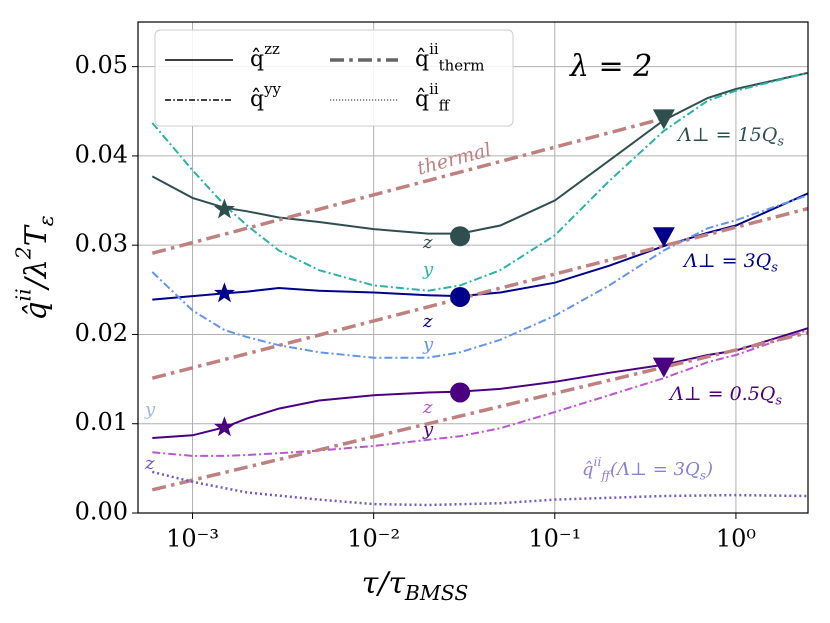  Describe the element at coordinates (46, 220) in the screenshot. I see `y-axis-label-part: ε` at that location.